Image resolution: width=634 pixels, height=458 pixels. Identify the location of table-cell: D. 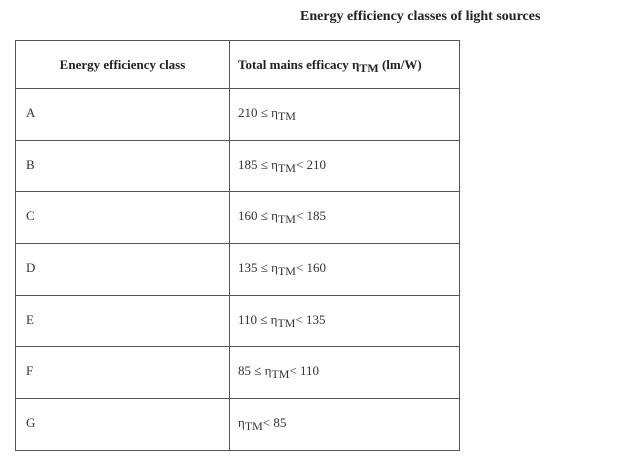
(122, 269).